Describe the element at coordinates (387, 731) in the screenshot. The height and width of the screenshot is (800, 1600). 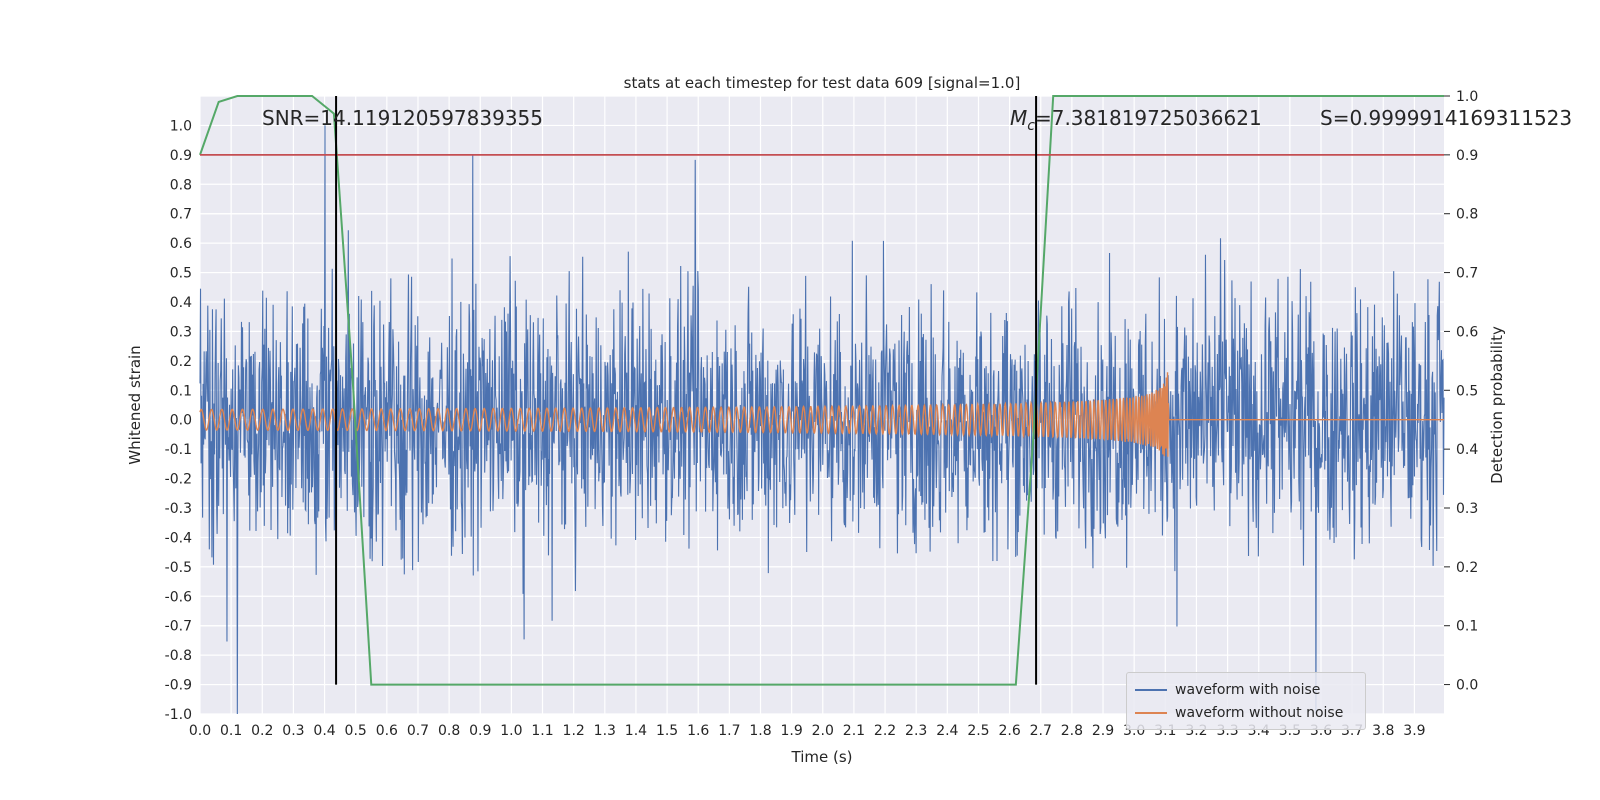
I see `x-tick-label: 0.6` at that location.